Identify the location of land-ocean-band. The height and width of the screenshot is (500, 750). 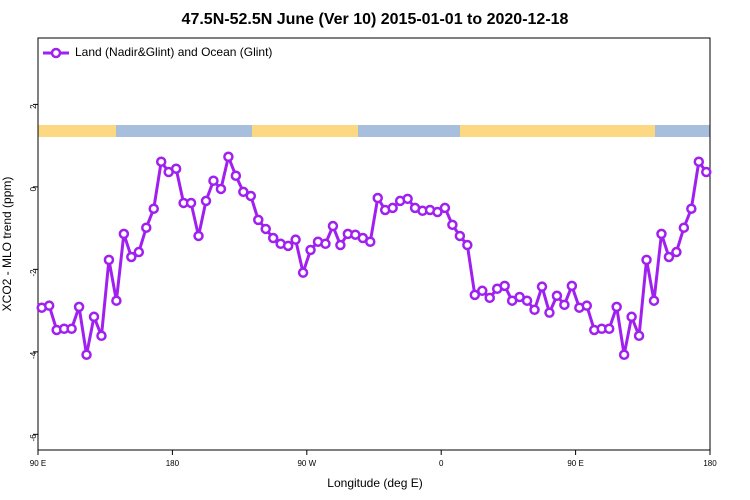
(374, 131).